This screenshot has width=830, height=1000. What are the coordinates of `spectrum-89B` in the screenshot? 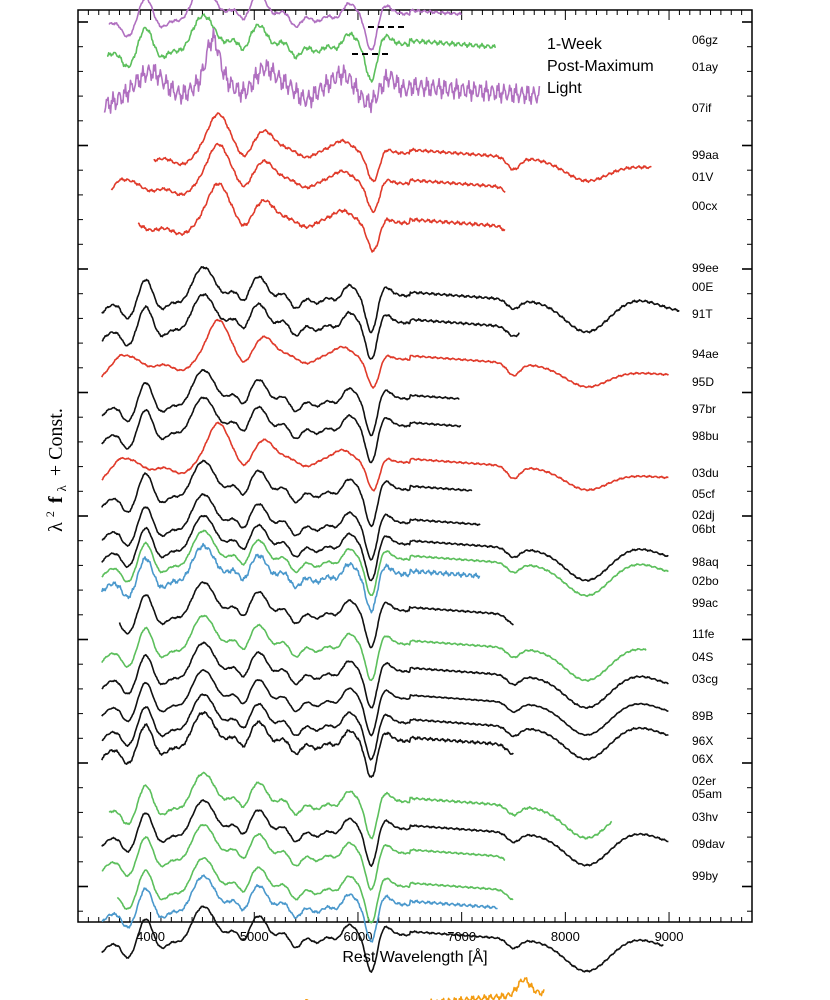 It's located at (360, 805).